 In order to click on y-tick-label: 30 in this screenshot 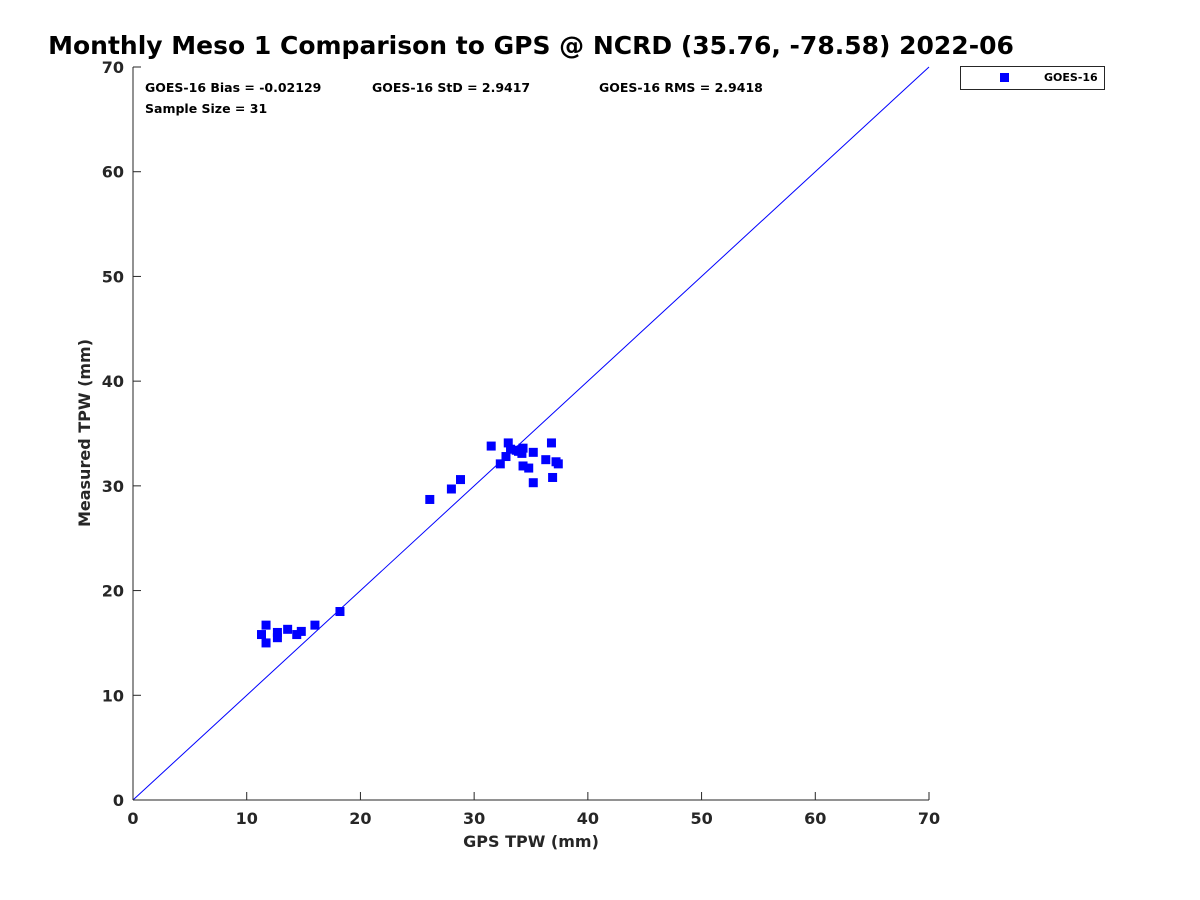, I will do `click(113, 486)`.